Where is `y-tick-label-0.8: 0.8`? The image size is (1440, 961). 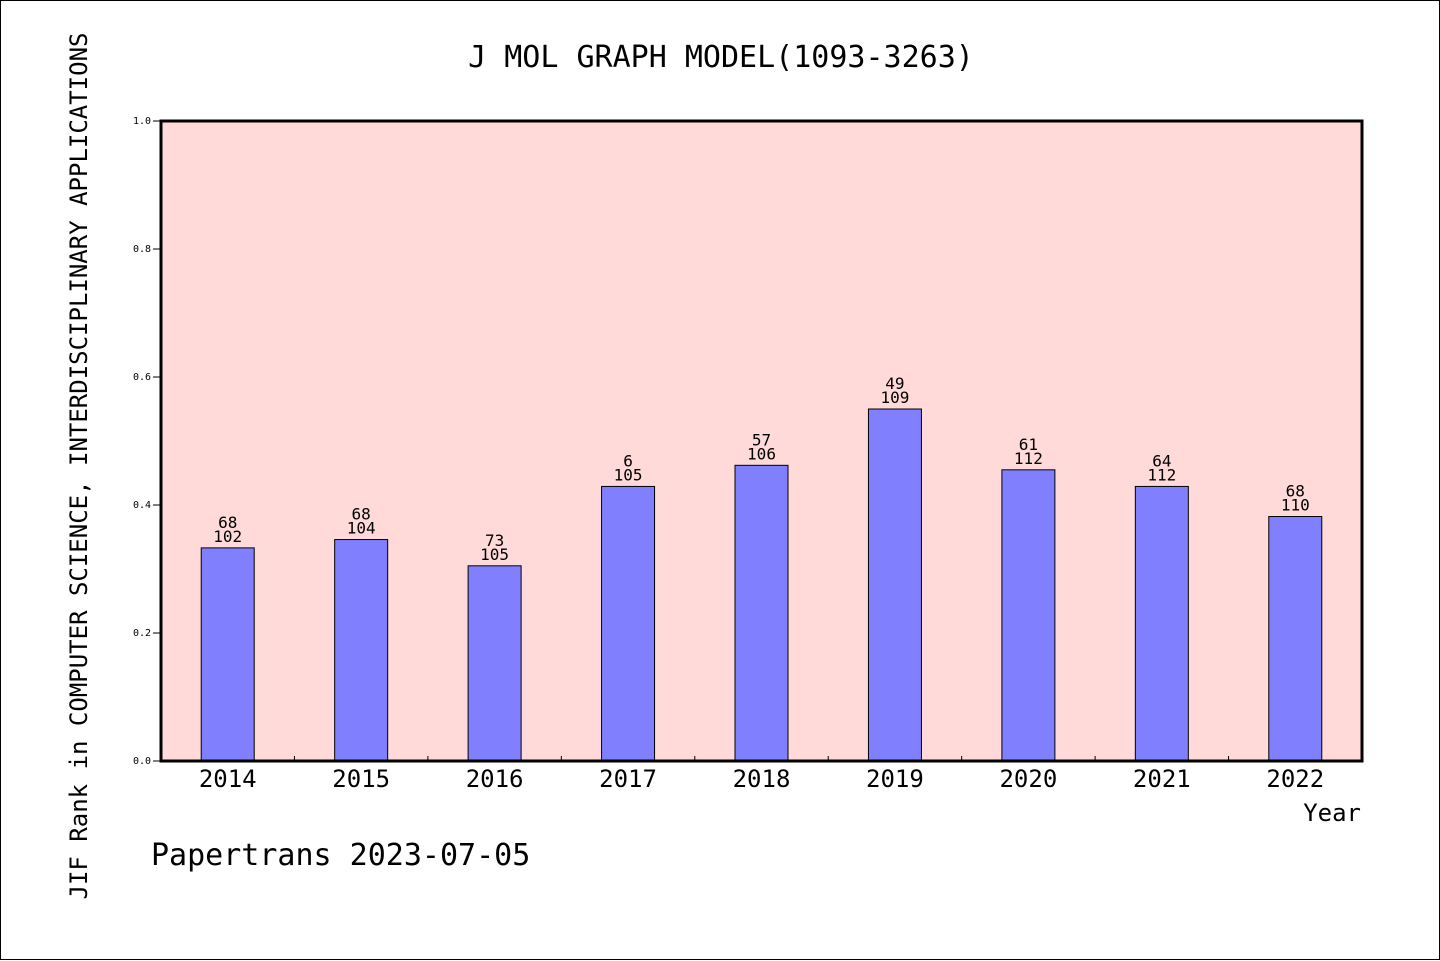 y-tick-label-0.8: 0.8 is located at coordinates (142, 249).